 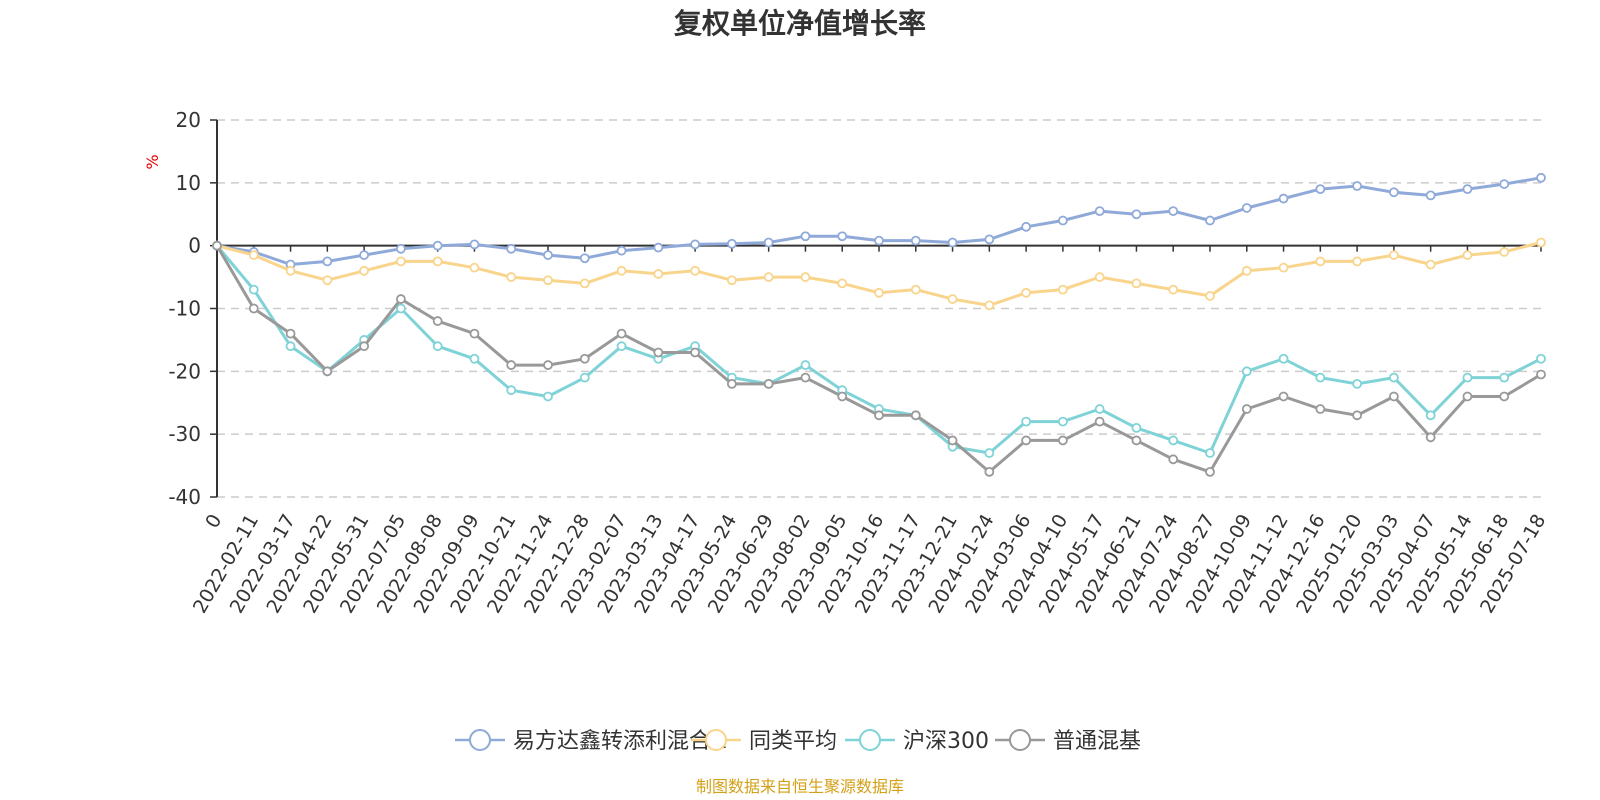 I want to click on source-note: 制图数据来自恒生聚源数据库, so click(x=800, y=786).